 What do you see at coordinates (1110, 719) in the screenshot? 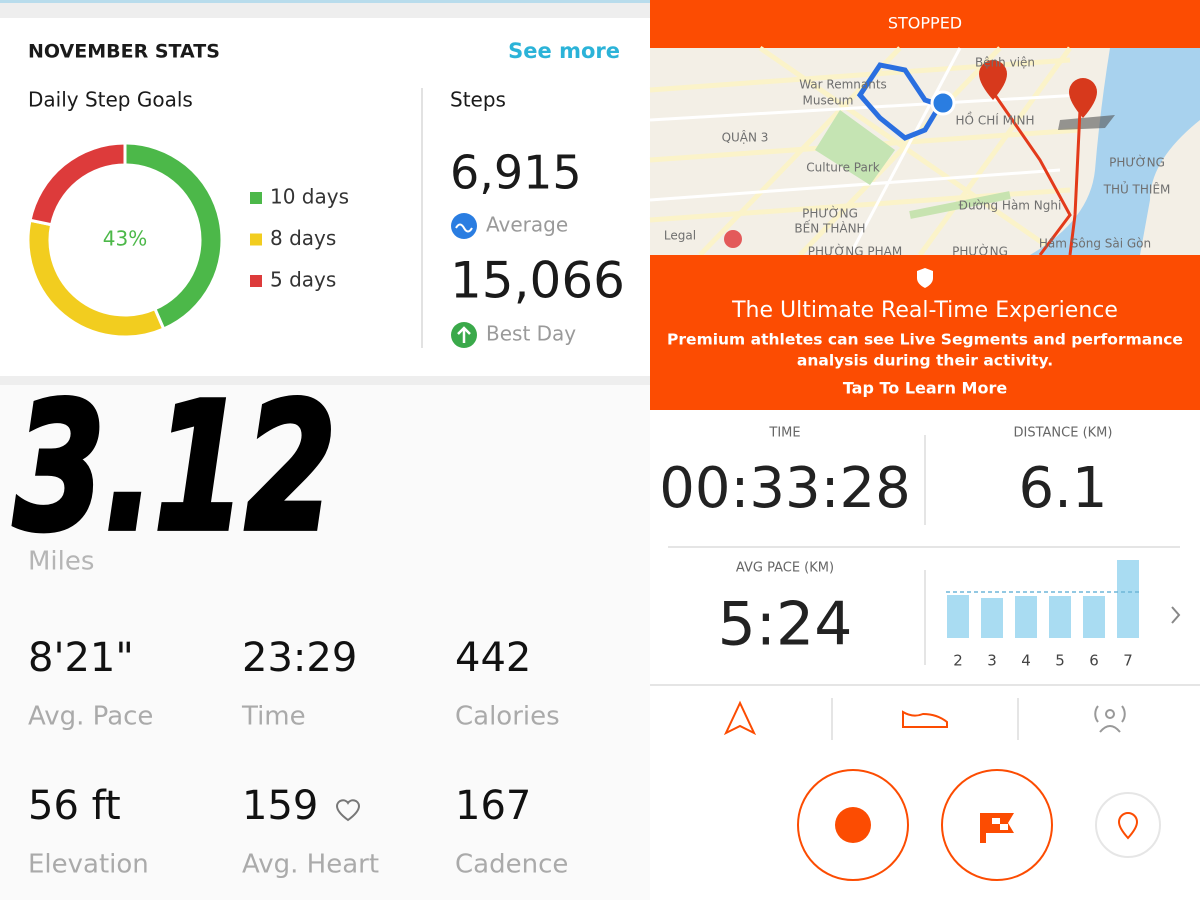
I see `beacon-icon` at bounding box center [1110, 719].